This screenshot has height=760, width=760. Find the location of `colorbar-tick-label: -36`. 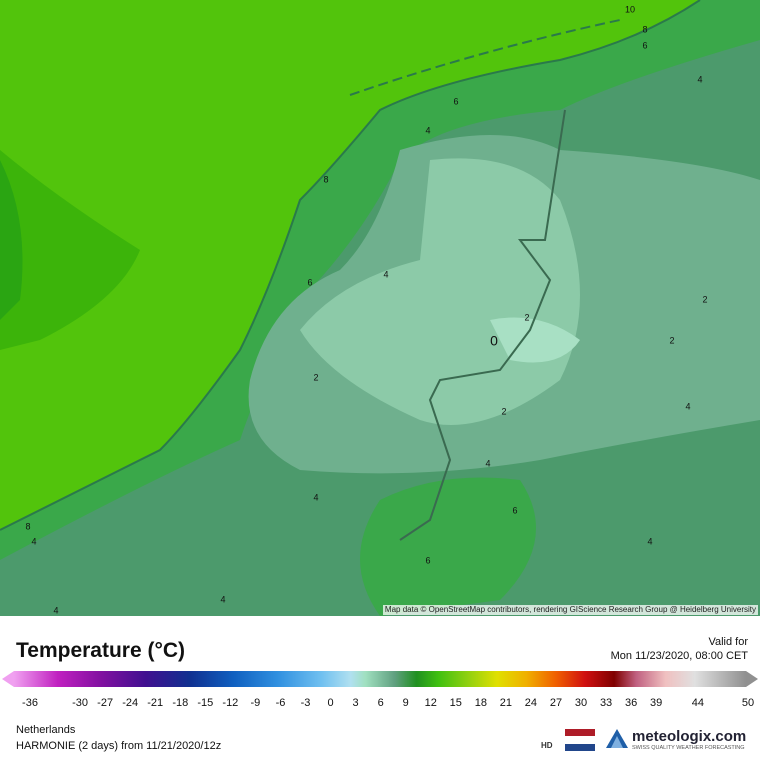

colorbar-tick-label: -36 is located at coordinates (30, 703).